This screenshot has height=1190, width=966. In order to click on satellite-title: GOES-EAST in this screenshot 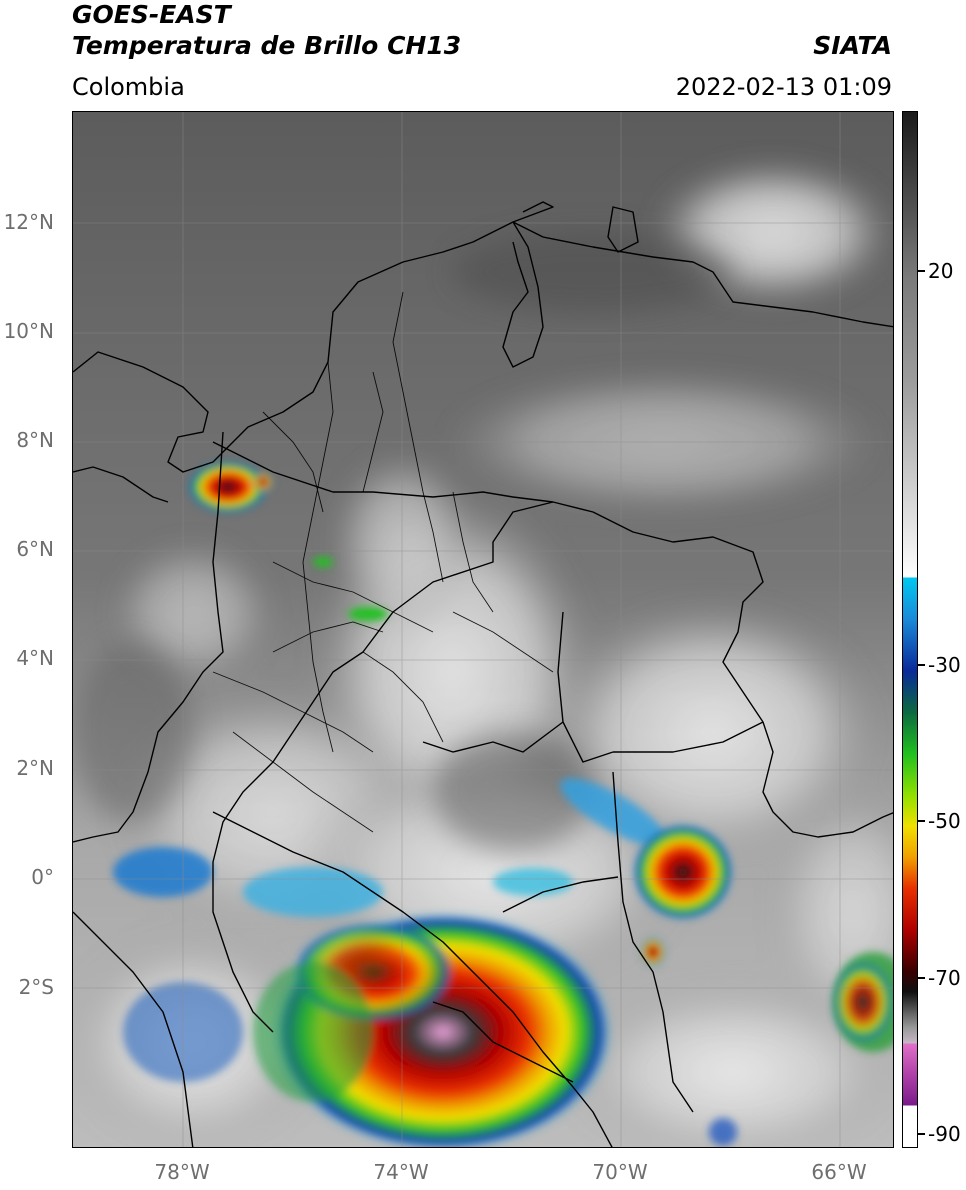, I will do `click(151, 14)`.